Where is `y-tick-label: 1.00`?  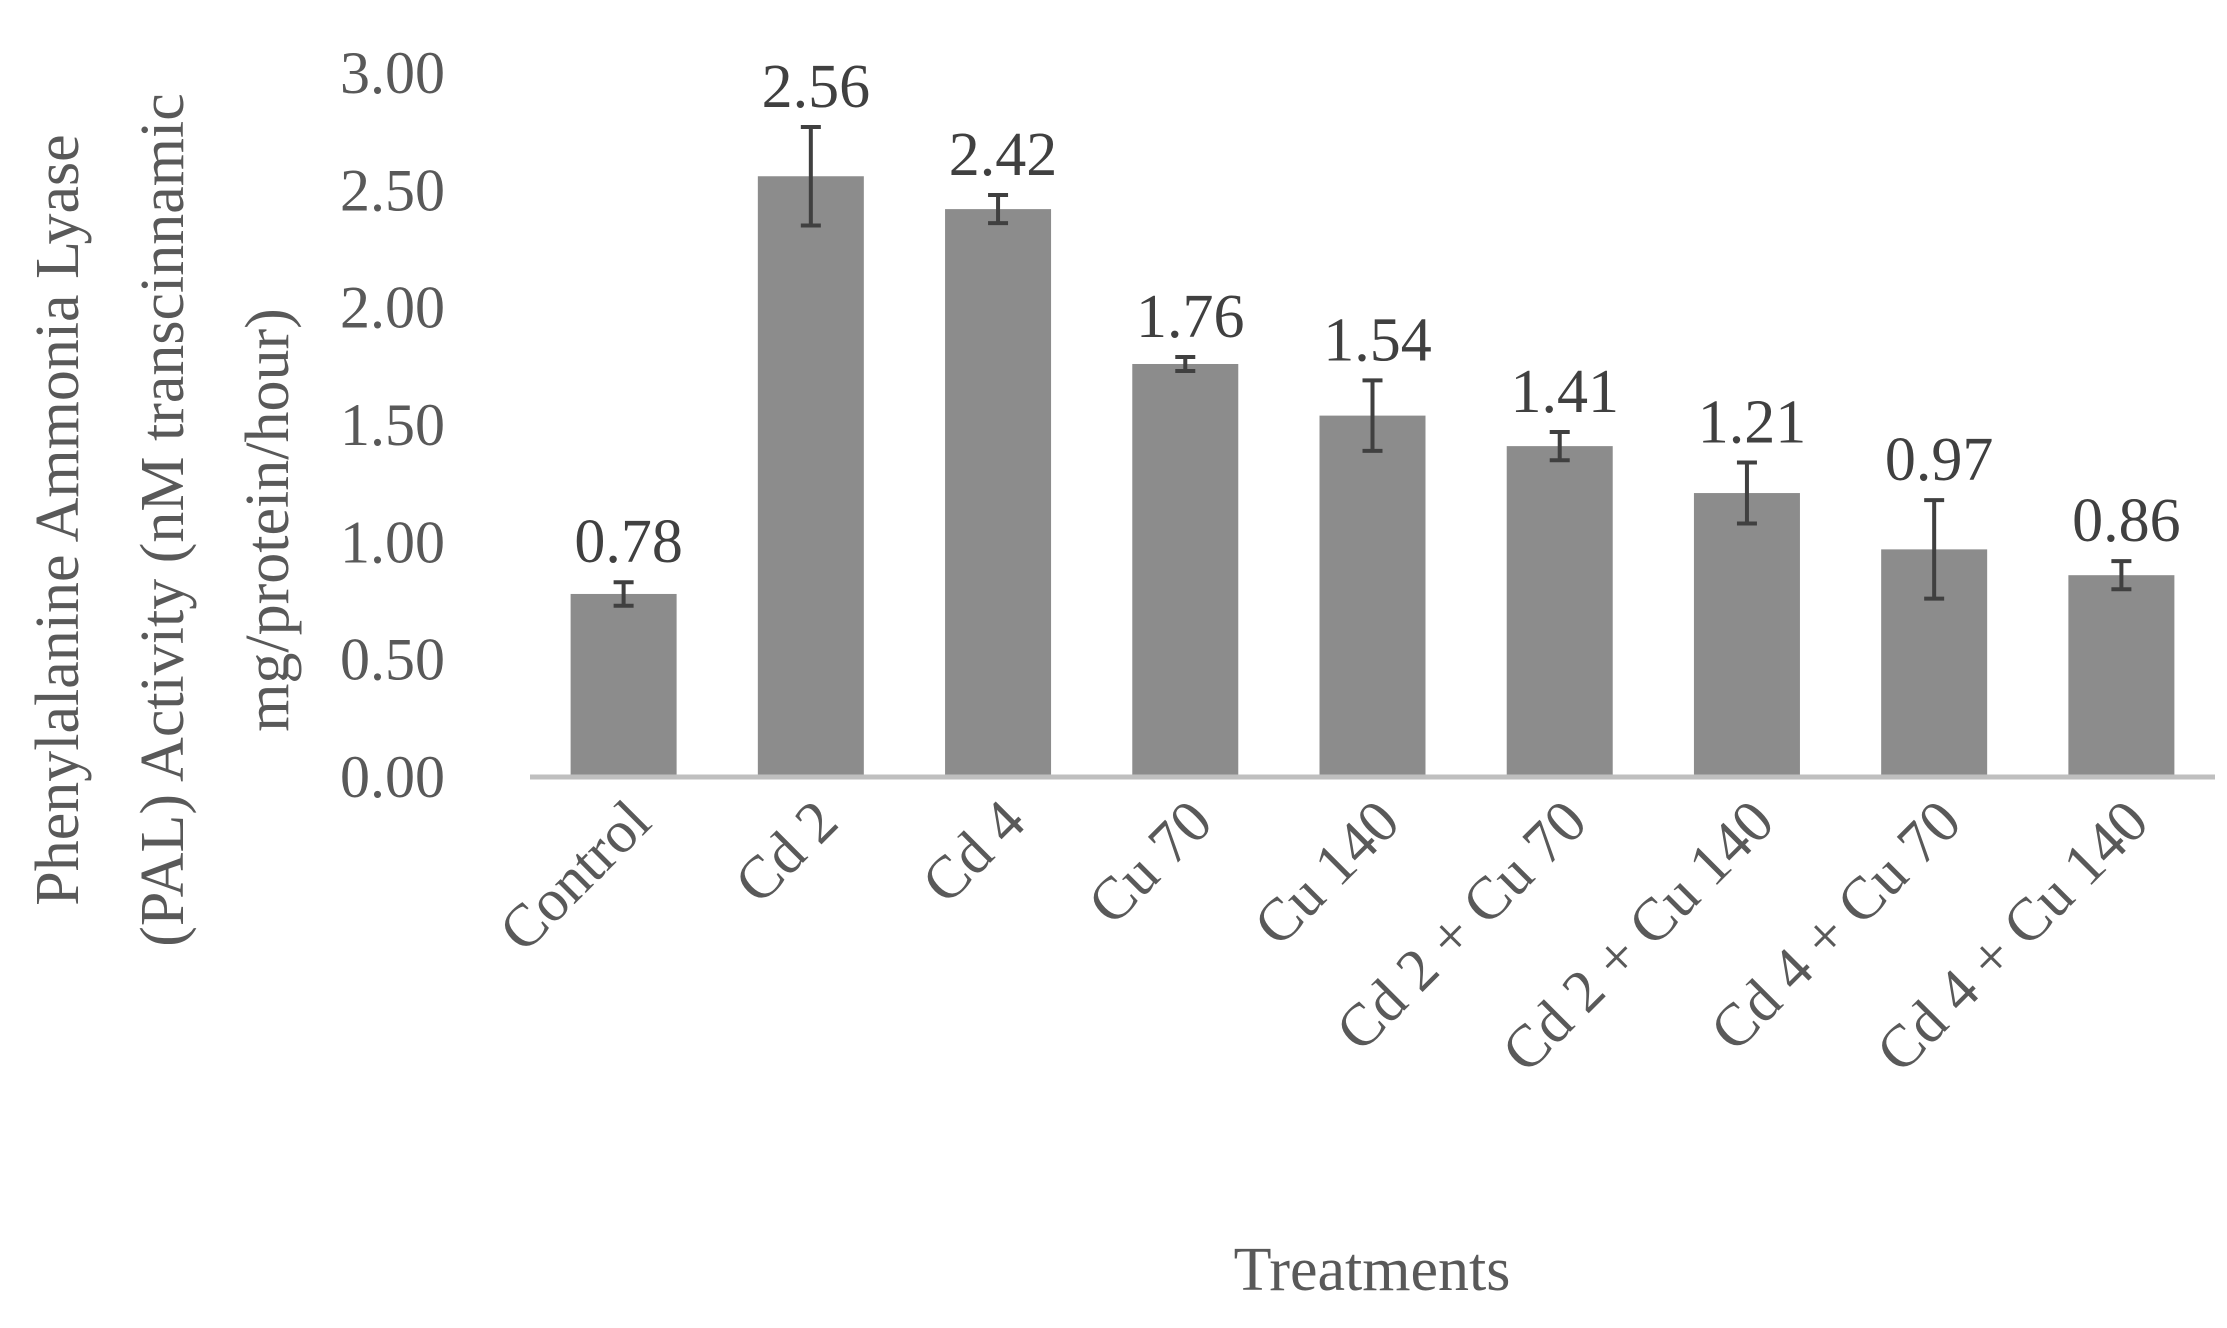 y-tick-label: 1.00 is located at coordinates (392, 542).